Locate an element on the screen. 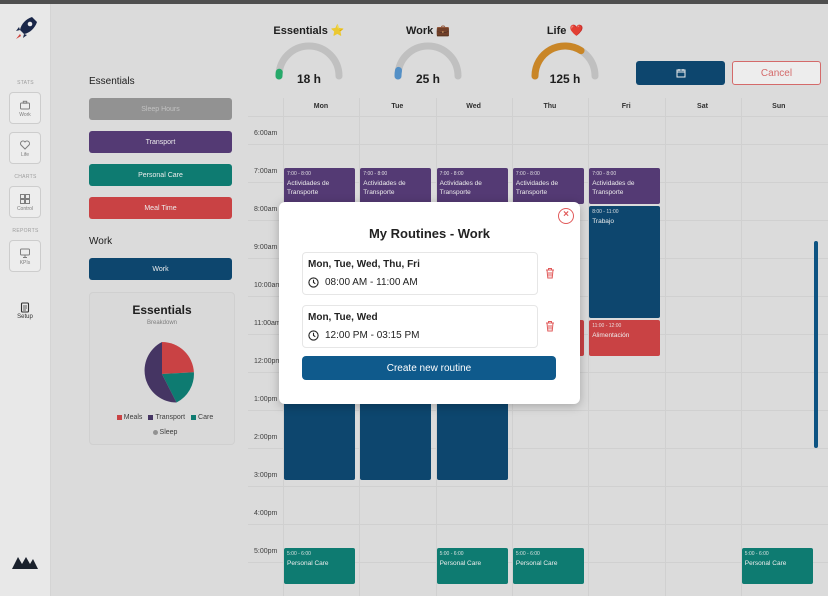  calendar-scrollbar is located at coordinates (816, 344).